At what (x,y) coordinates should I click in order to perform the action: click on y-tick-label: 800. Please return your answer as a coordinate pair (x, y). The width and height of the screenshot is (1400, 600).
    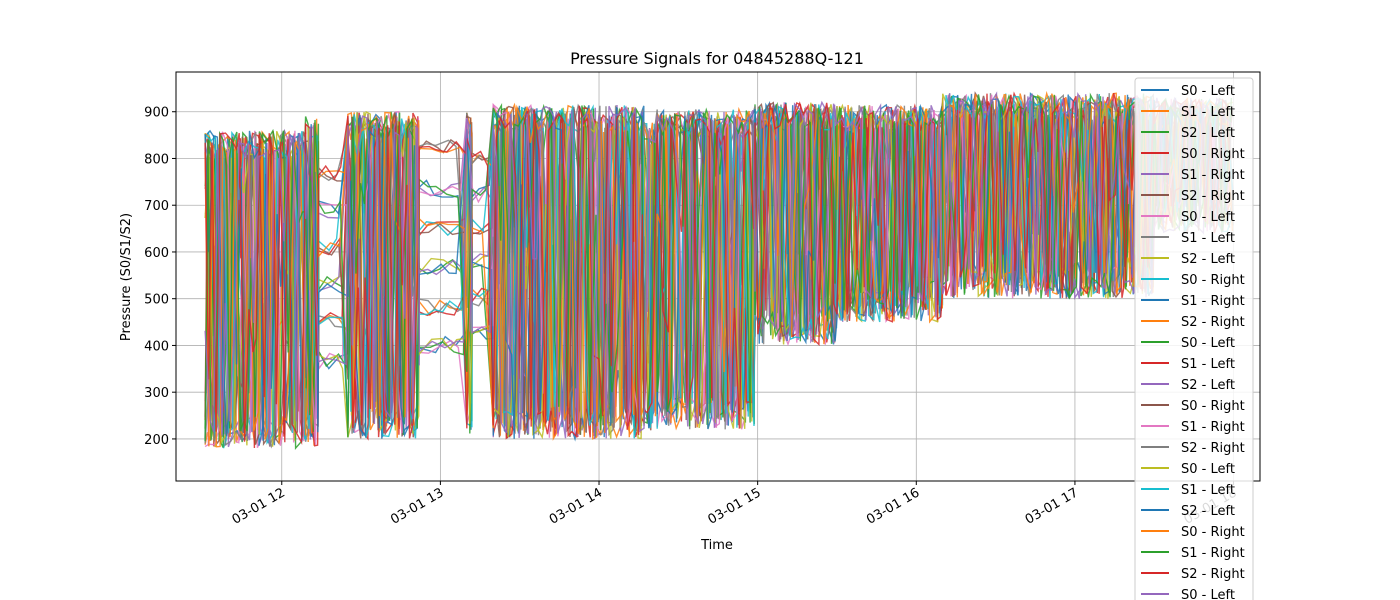
    Looking at the image, I should click on (156, 159).